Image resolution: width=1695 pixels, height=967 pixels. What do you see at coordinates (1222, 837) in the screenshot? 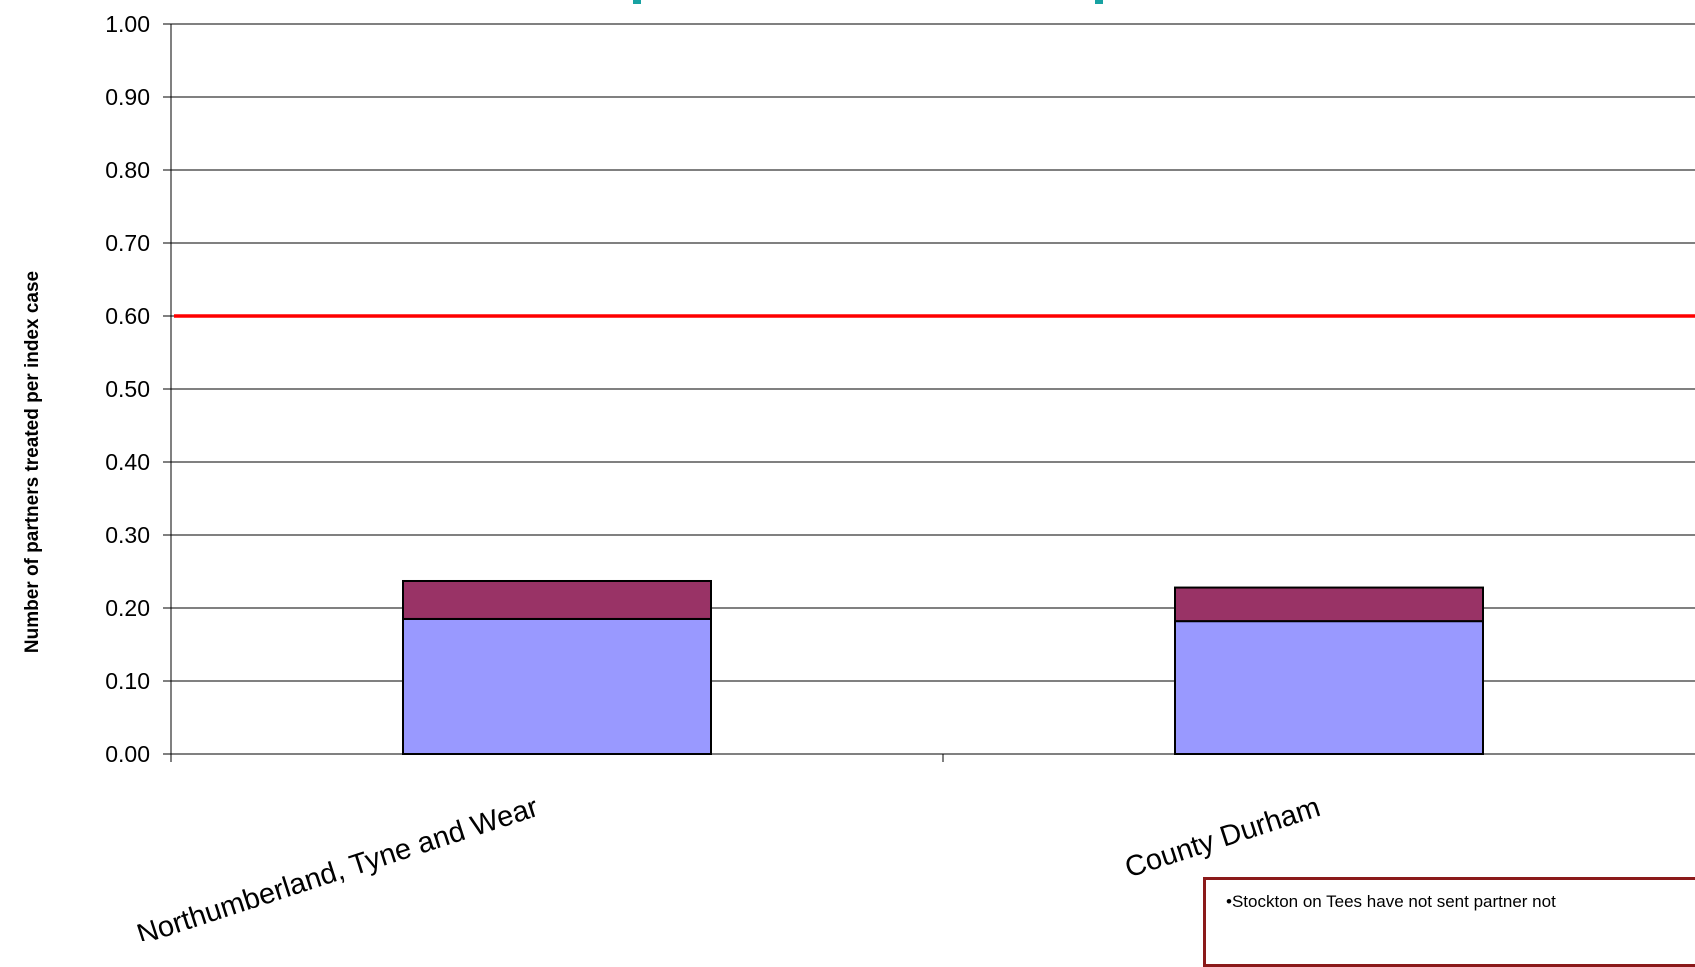
I see `x-tick-label: County Durham` at bounding box center [1222, 837].